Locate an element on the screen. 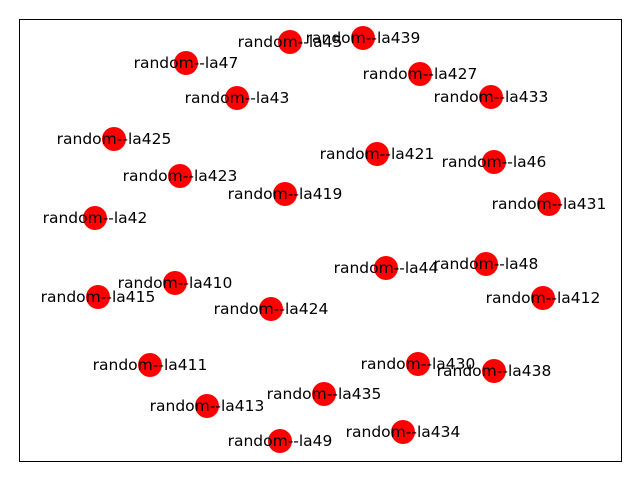 The width and height of the screenshot is (640, 480). graph-node-label-random-la430: random--la430 is located at coordinates (418, 364).